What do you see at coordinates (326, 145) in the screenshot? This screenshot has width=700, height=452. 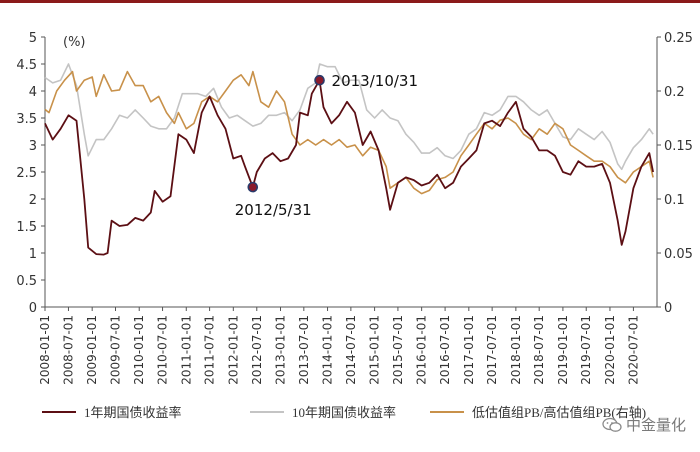 I see `annotation-layer: 2012/5/31 2013/10/31` at bounding box center [326, 145].